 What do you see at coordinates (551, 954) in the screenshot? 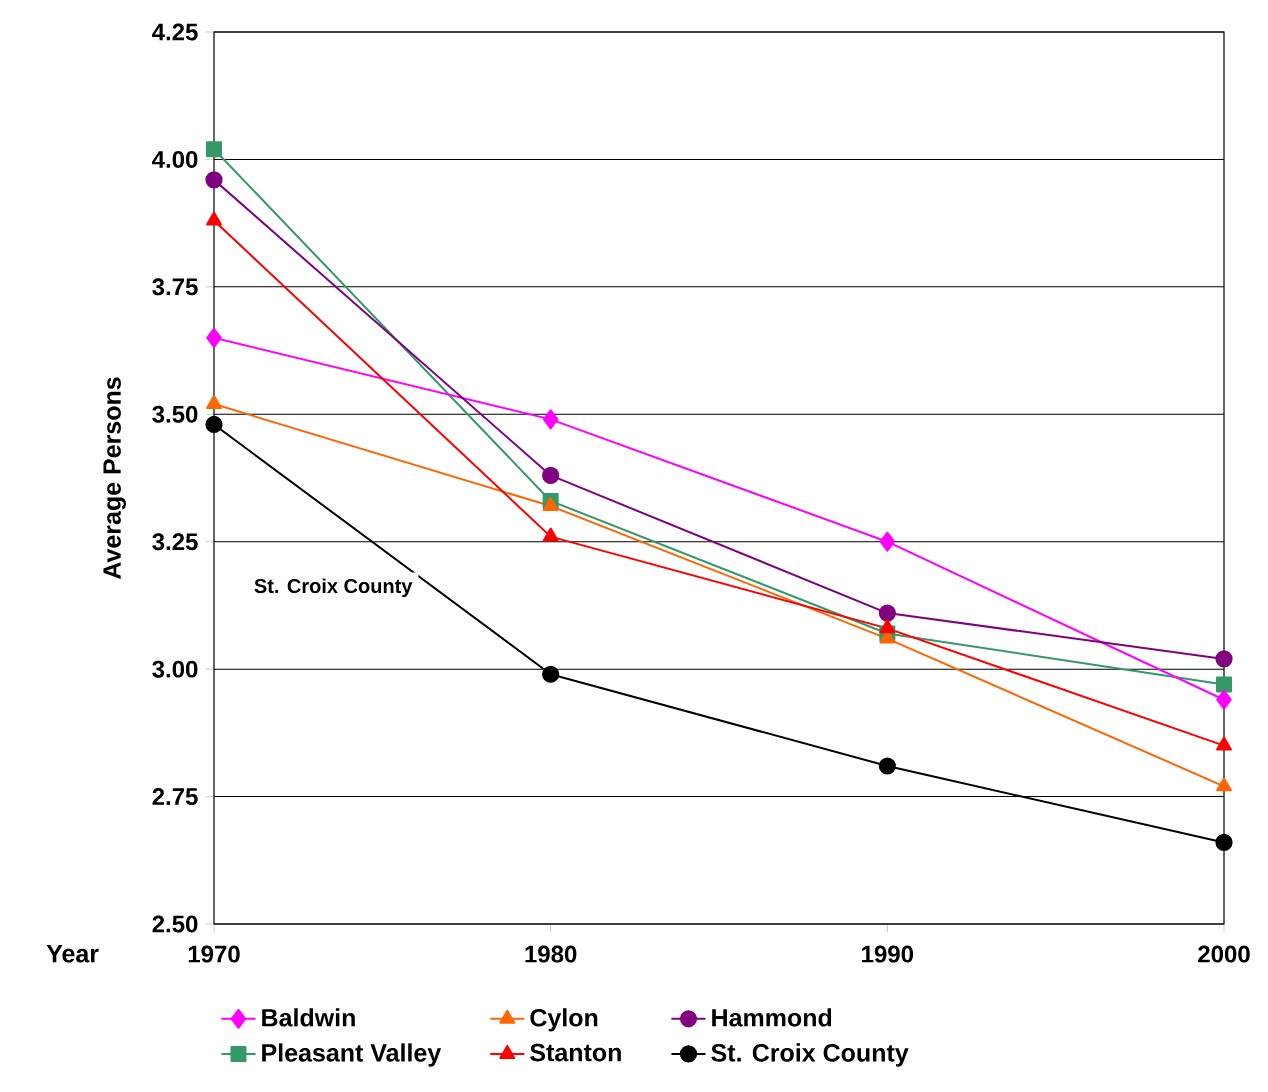
I see `x-tick-label: 1980` at bounding box center [551, 954].